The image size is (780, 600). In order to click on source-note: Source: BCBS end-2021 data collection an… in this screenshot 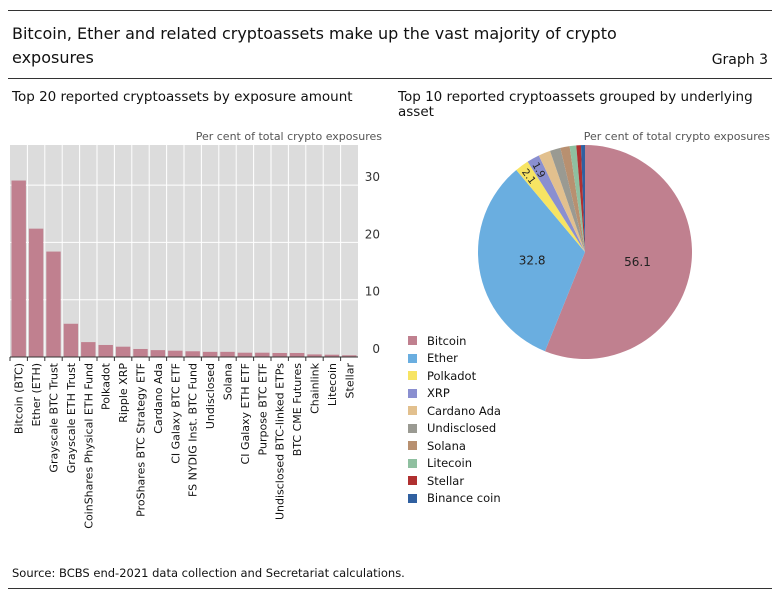, I will do `click(208, 573)`.